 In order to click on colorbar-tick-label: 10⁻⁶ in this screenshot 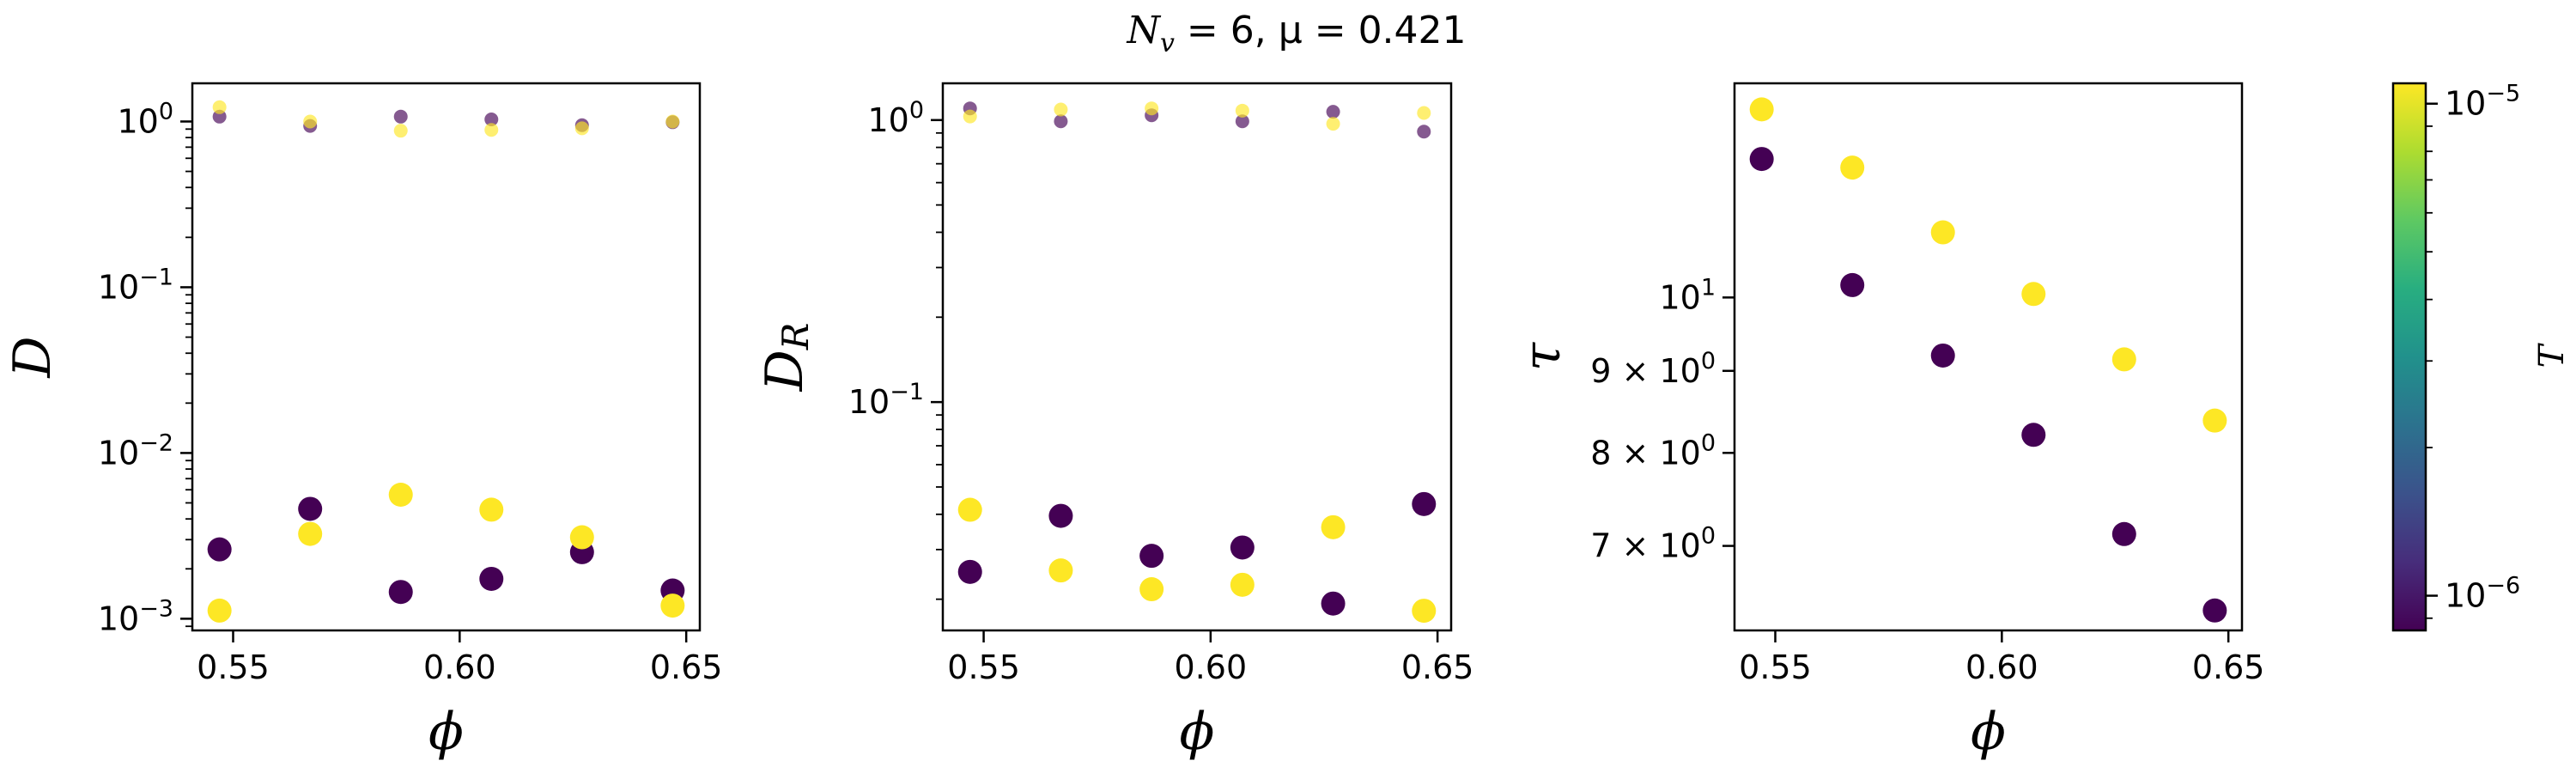, I will do `click(2482, 594)`.